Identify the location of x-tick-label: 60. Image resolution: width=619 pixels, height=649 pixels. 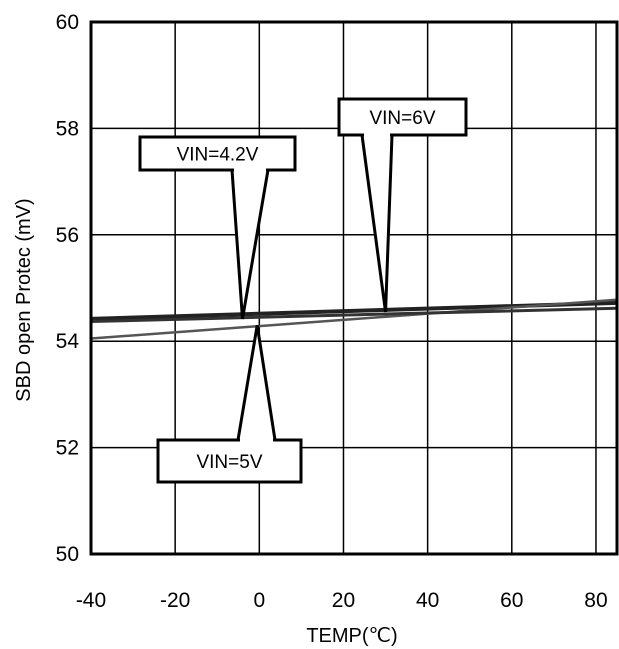
(511, 600).